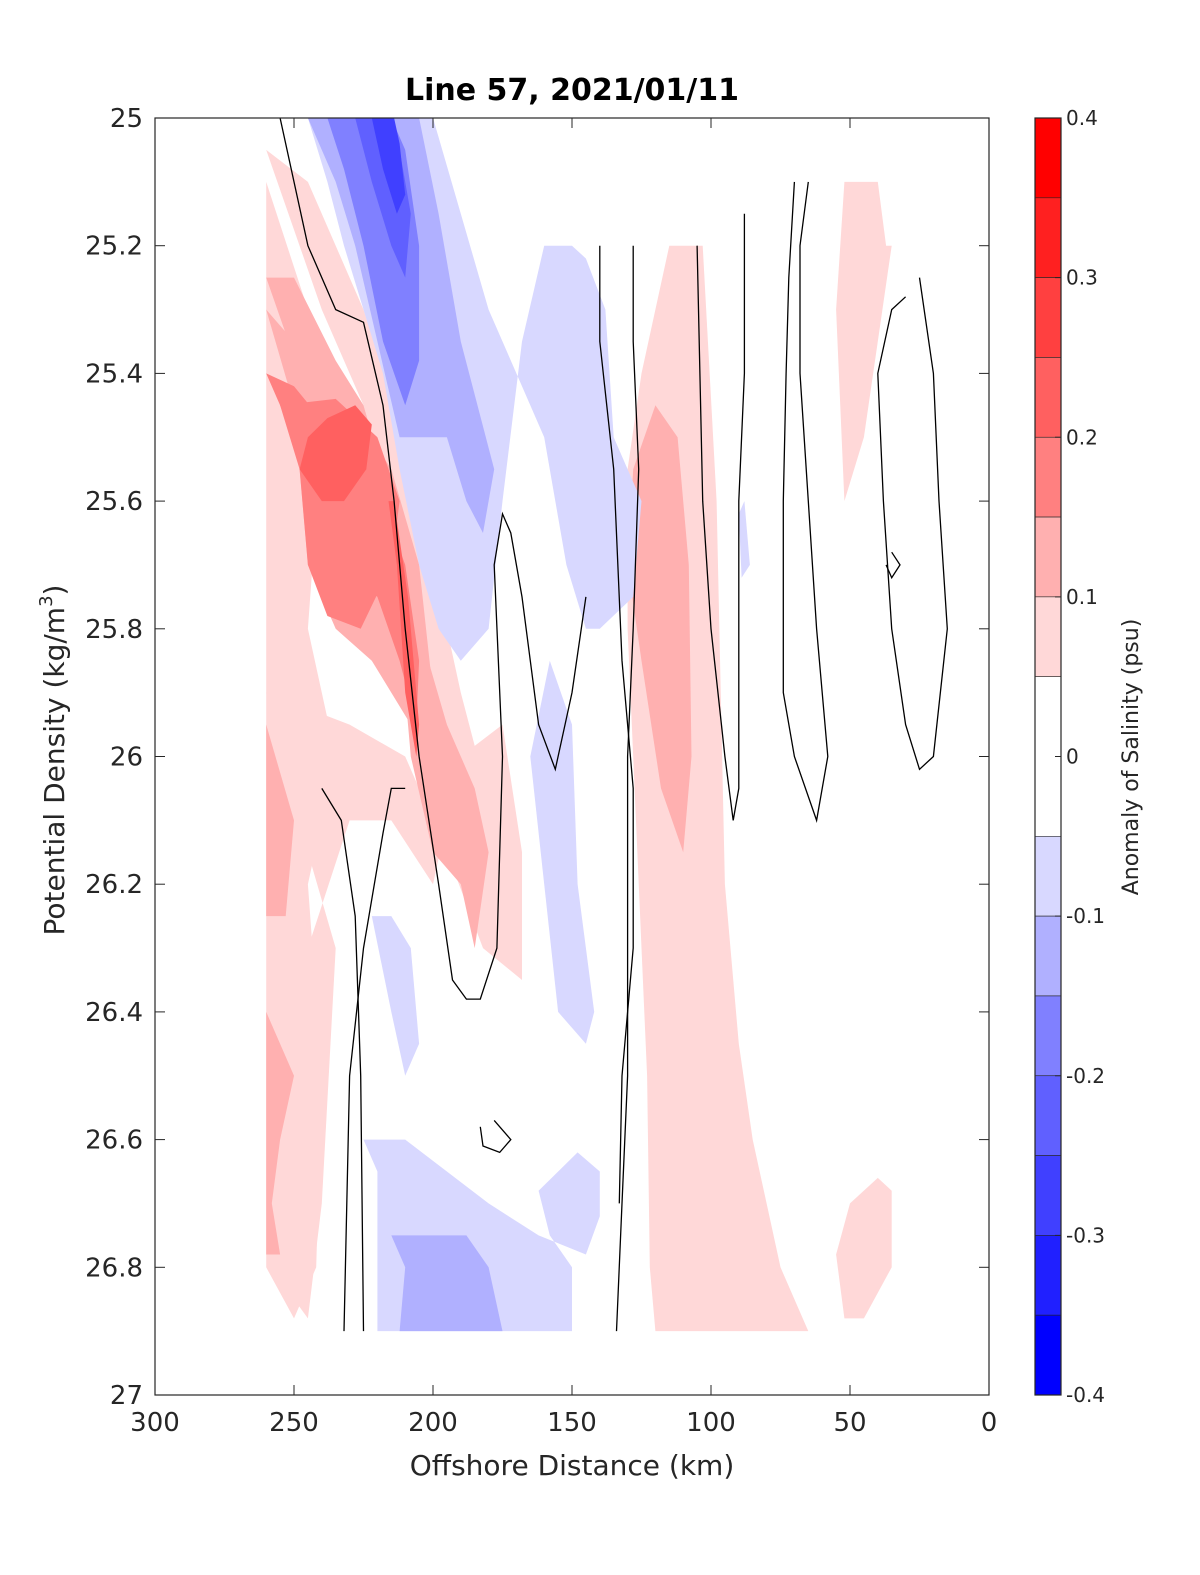  I want to click on y-tick-label-6: 26.2, so click(114, 885).